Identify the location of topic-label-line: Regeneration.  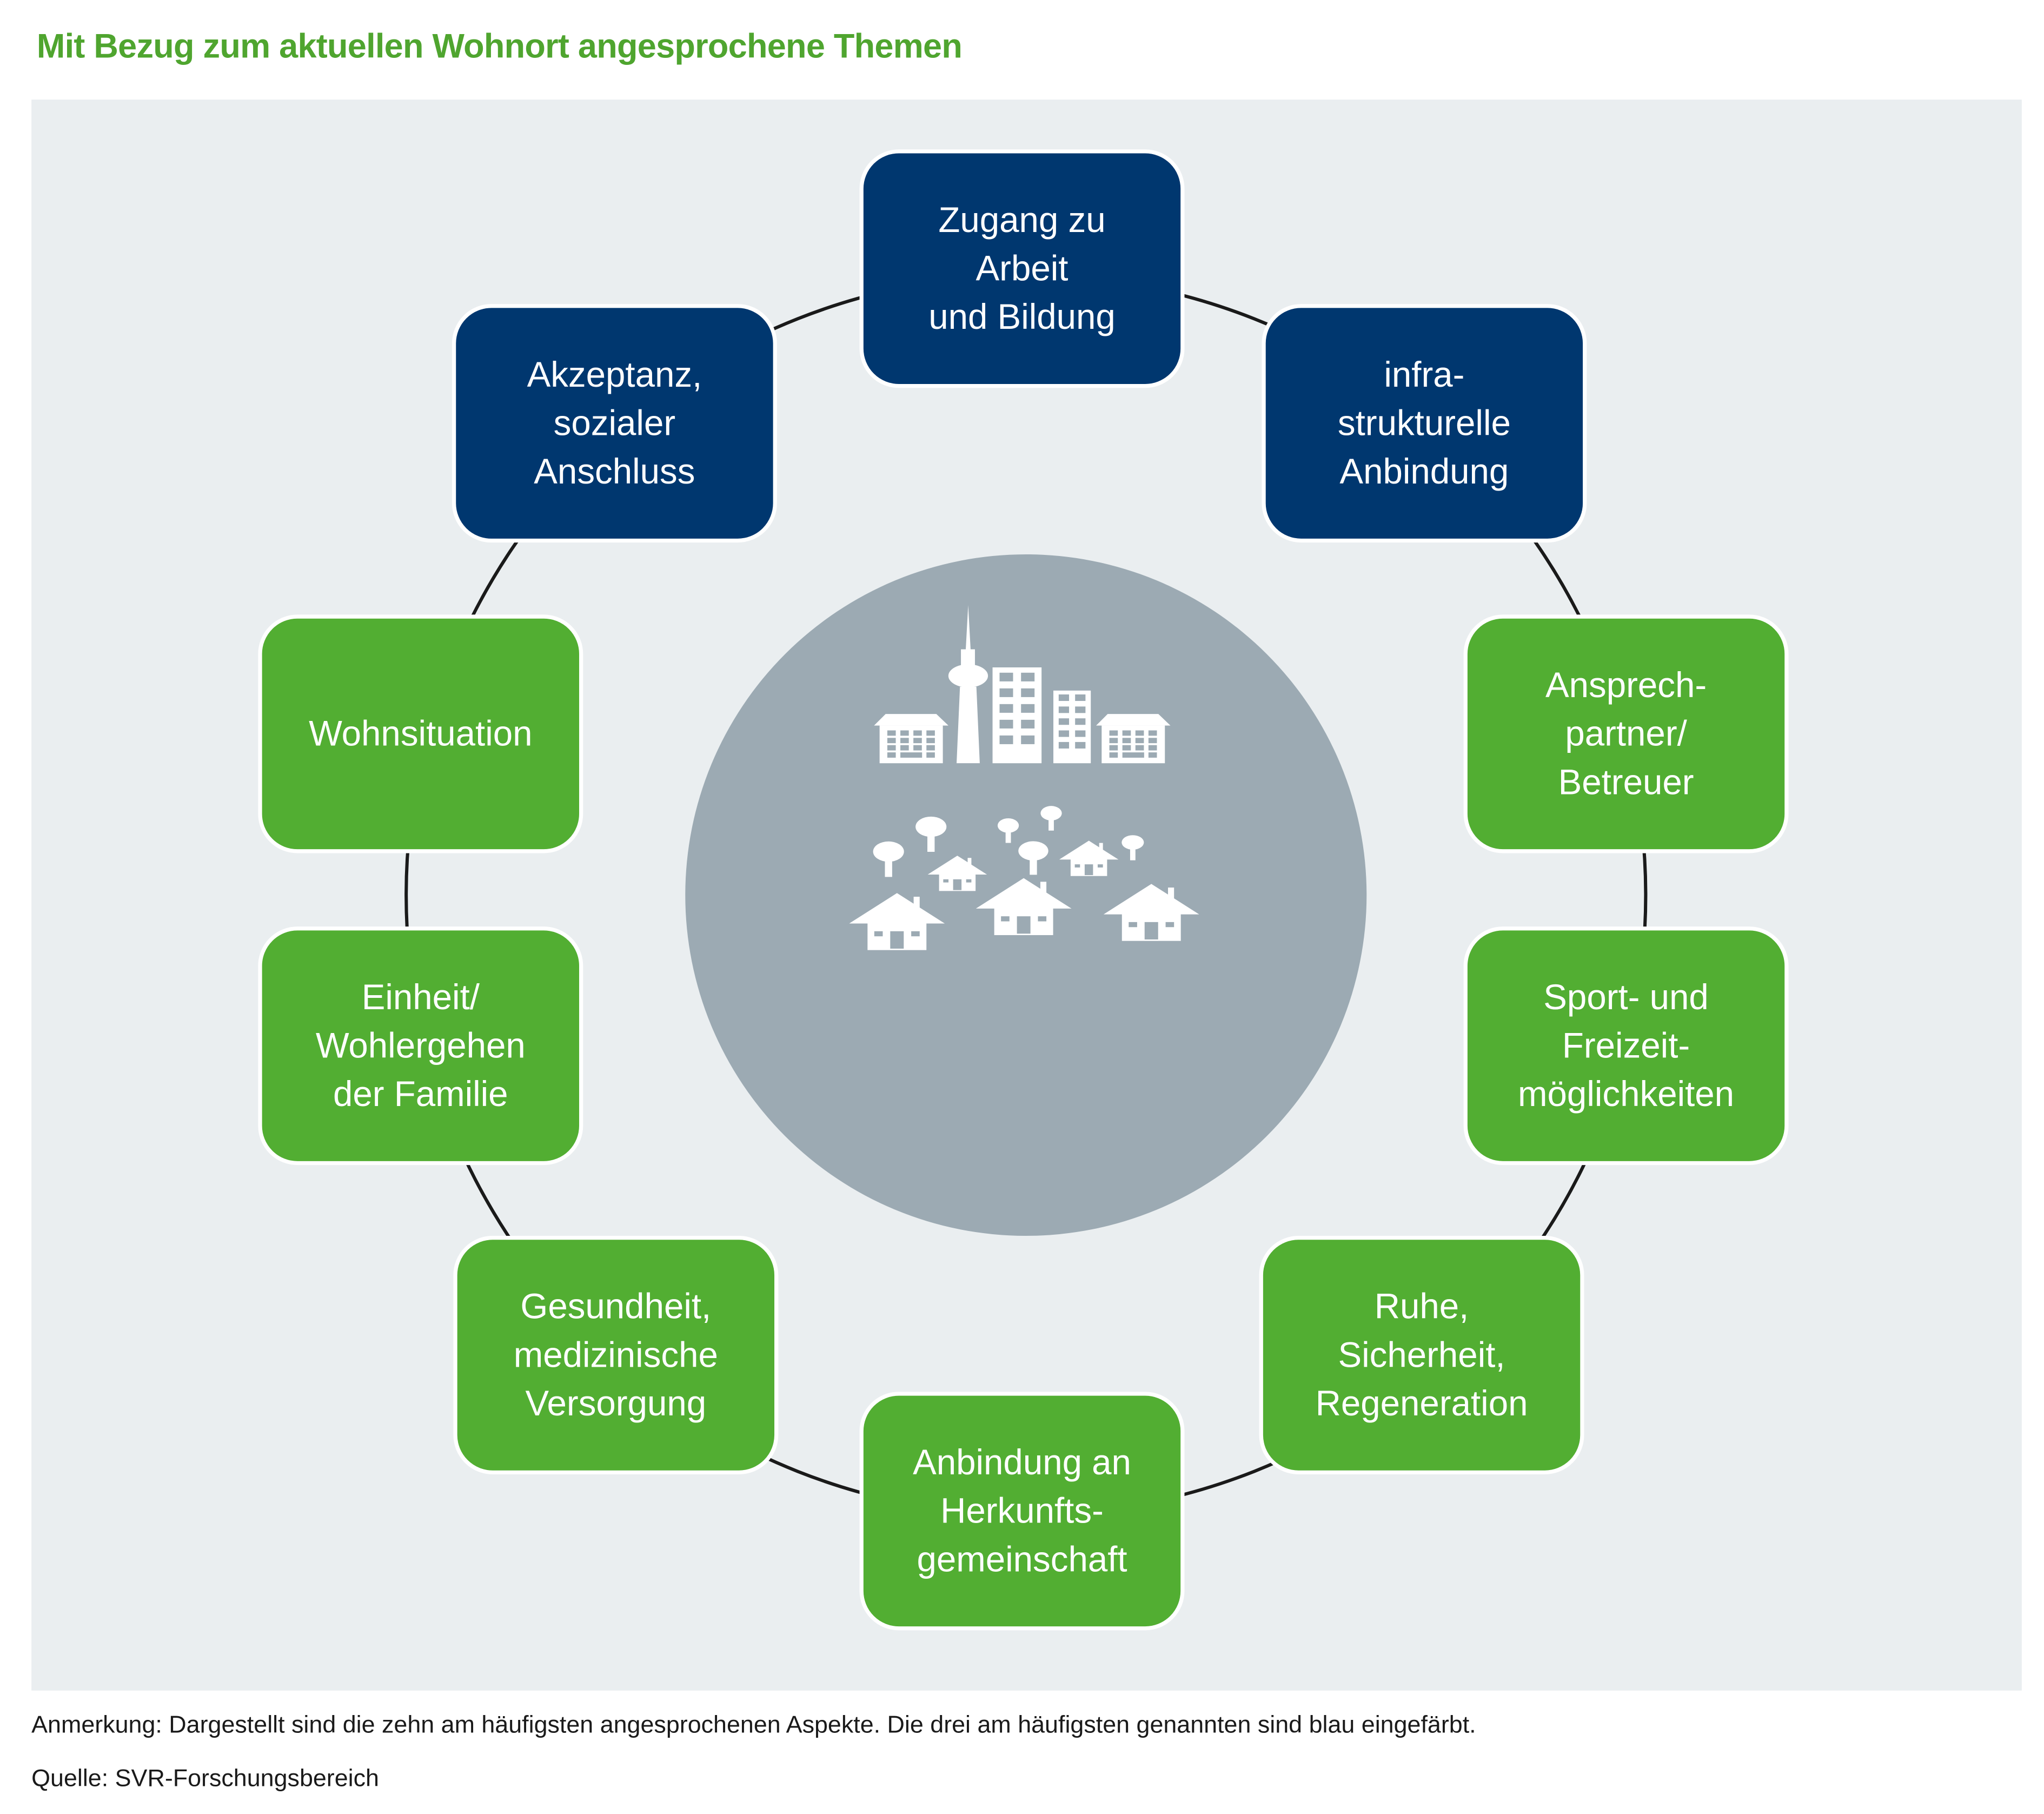
(1421, 1403).